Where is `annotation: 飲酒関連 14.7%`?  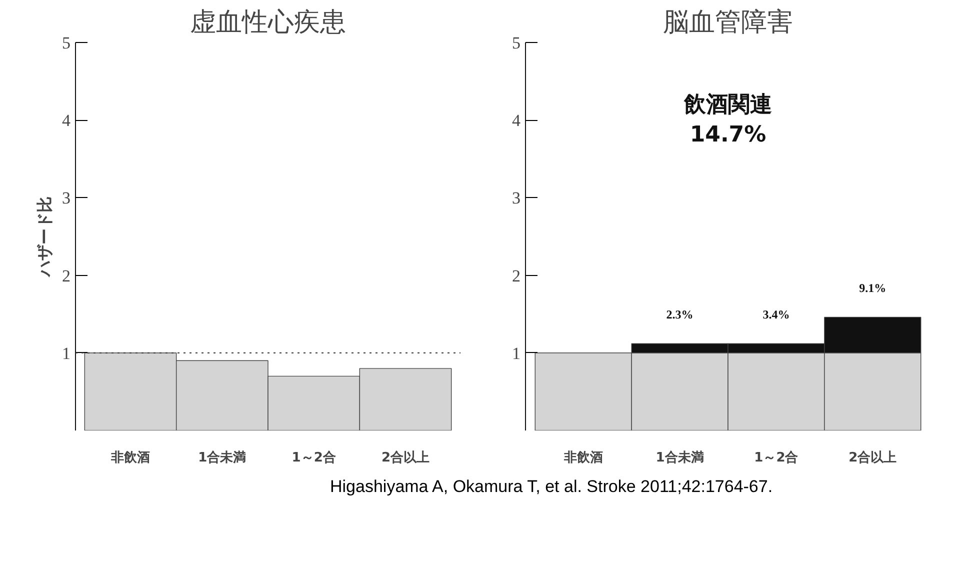 annotation: 飲酒関連 14.7% is located at coordinates (727, 120).